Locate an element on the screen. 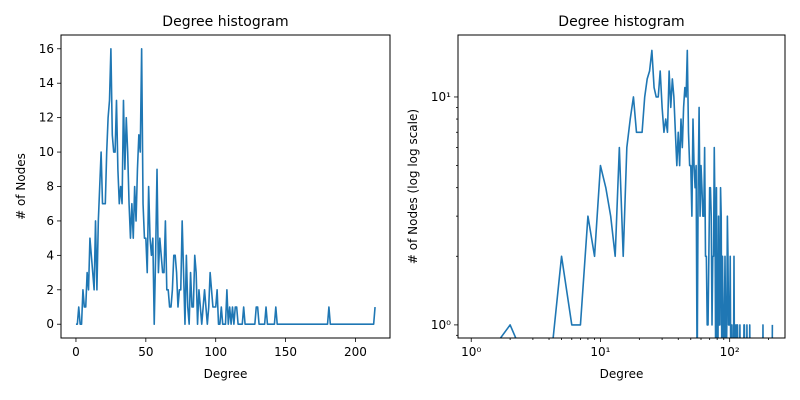  x-tick-label: 50 is located at coordinates (145, 352).